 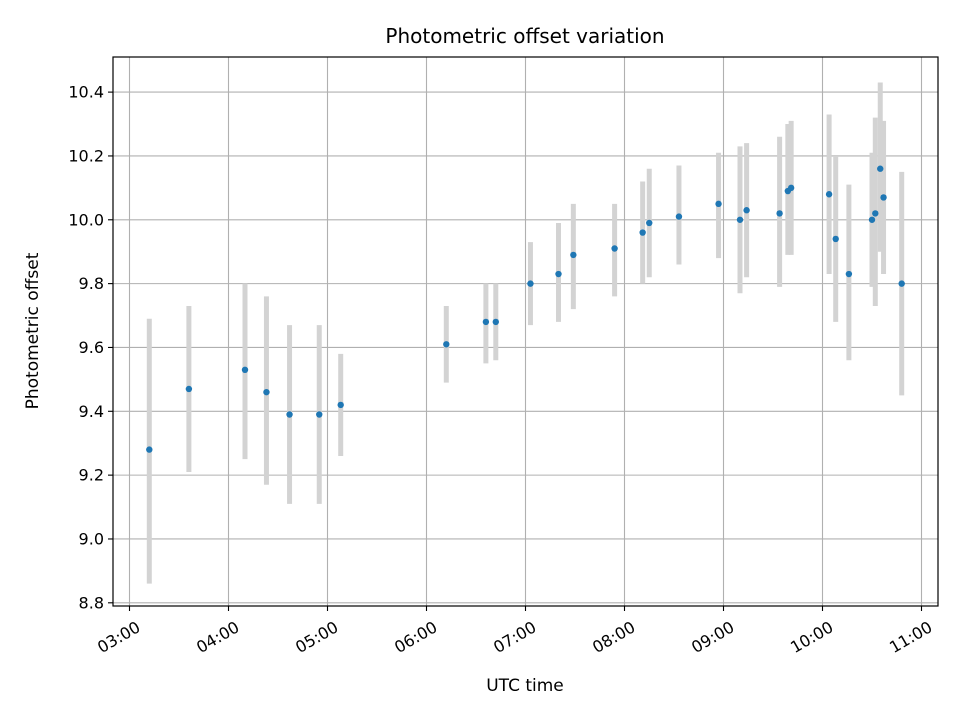 What do you see at coordinates (524, 36) in the screenshot?
I see `chart-title: Photometric offset variation` at bounding box center [524, 36].